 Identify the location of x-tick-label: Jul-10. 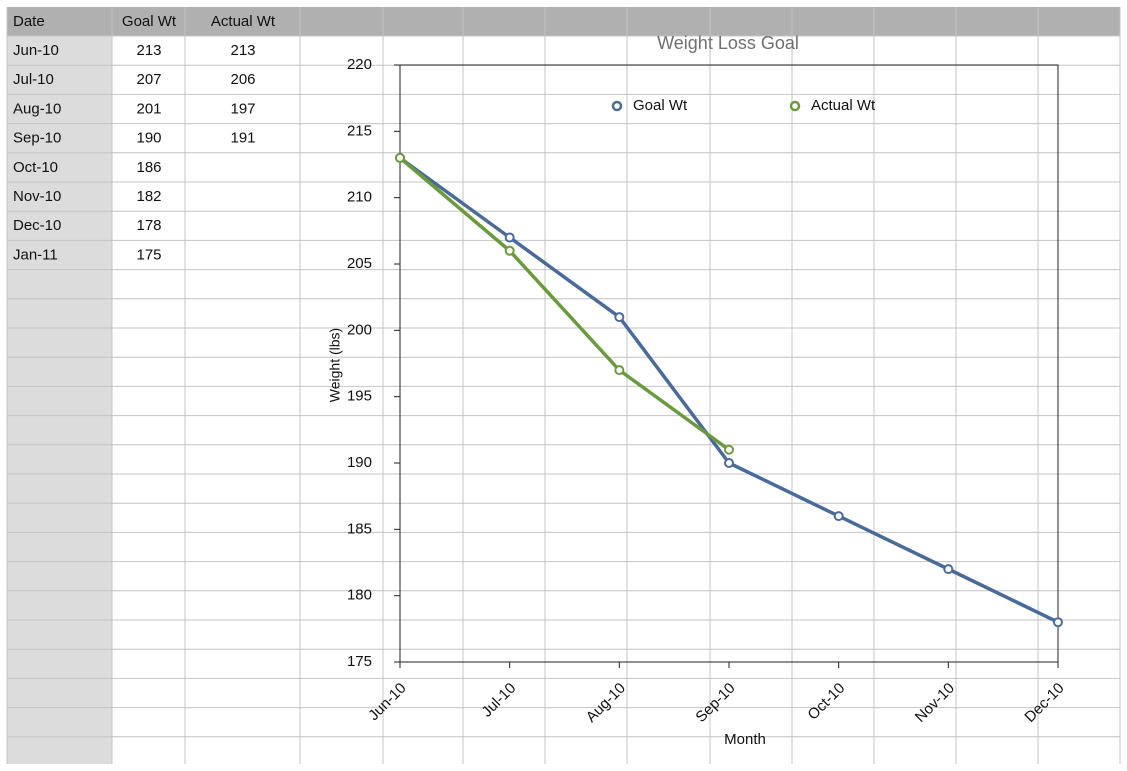
(498, 700).